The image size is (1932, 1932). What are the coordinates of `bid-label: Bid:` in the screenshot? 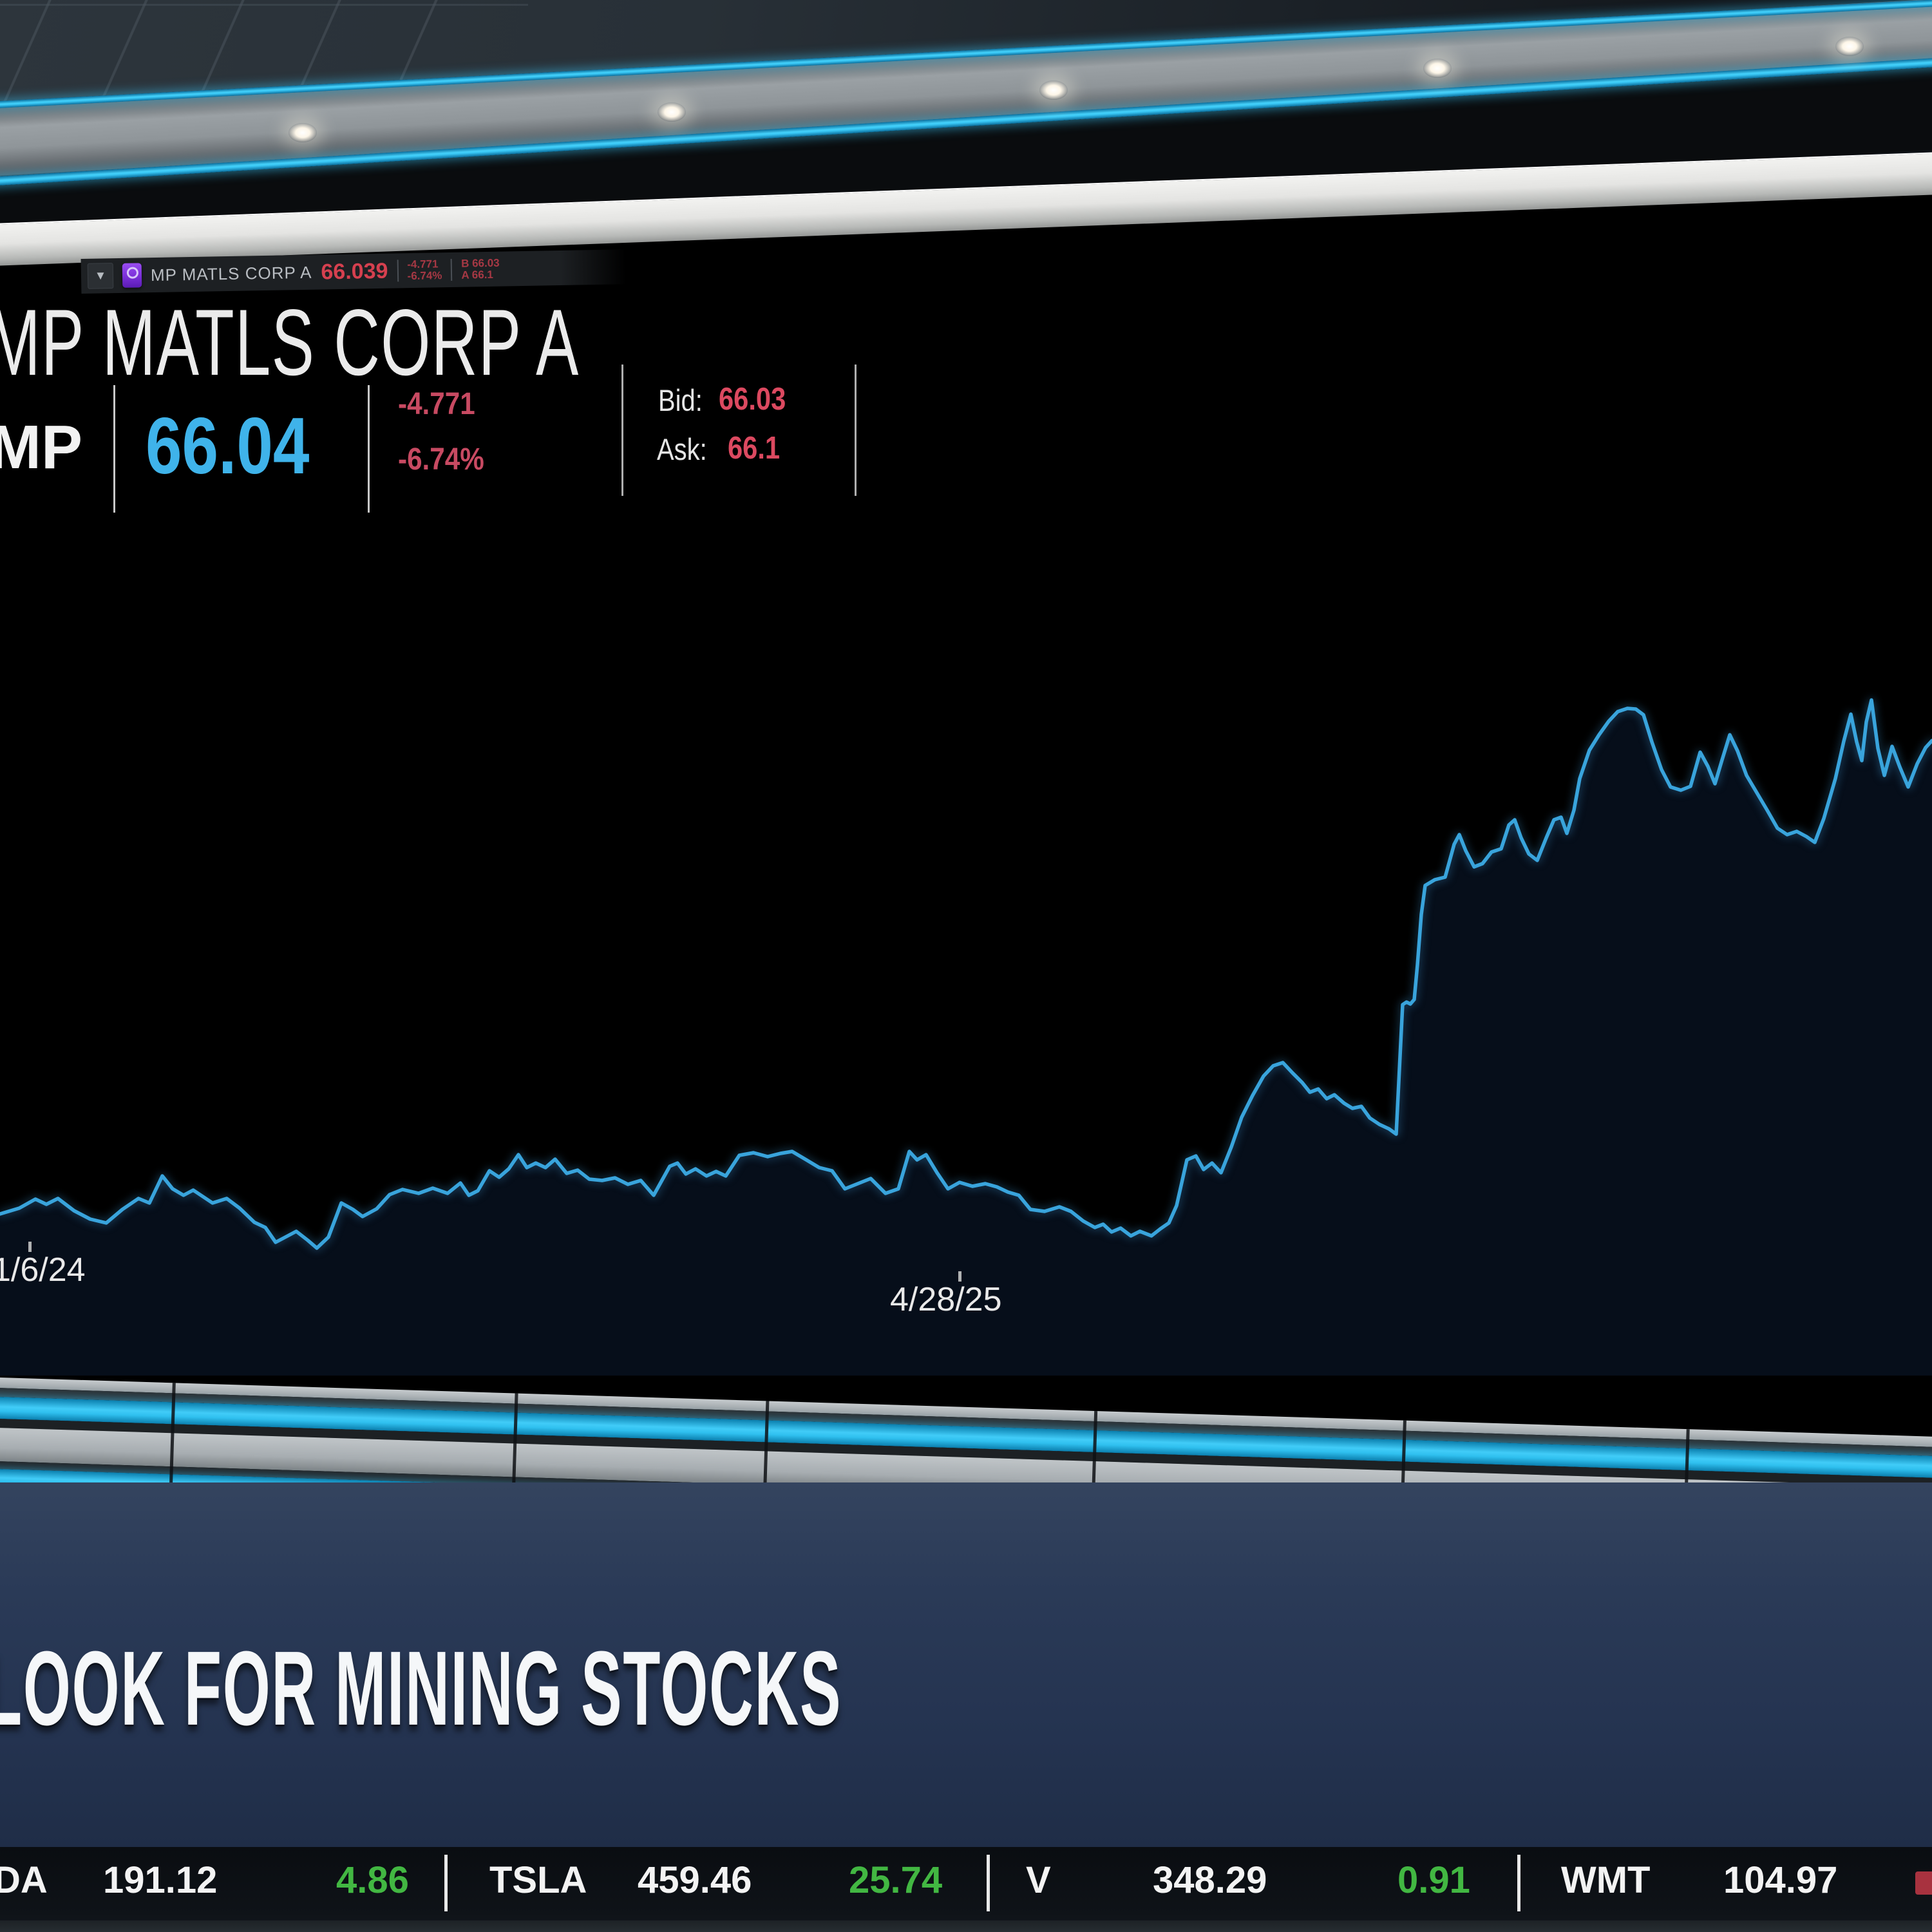 It's located at (681, 400).